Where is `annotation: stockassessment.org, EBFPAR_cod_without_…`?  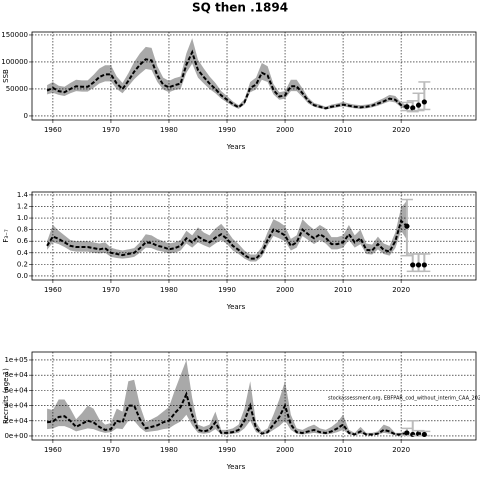
annotation: stockassessment.org, EBFPAR_cod_without_… is located at coordinates (404, 399).